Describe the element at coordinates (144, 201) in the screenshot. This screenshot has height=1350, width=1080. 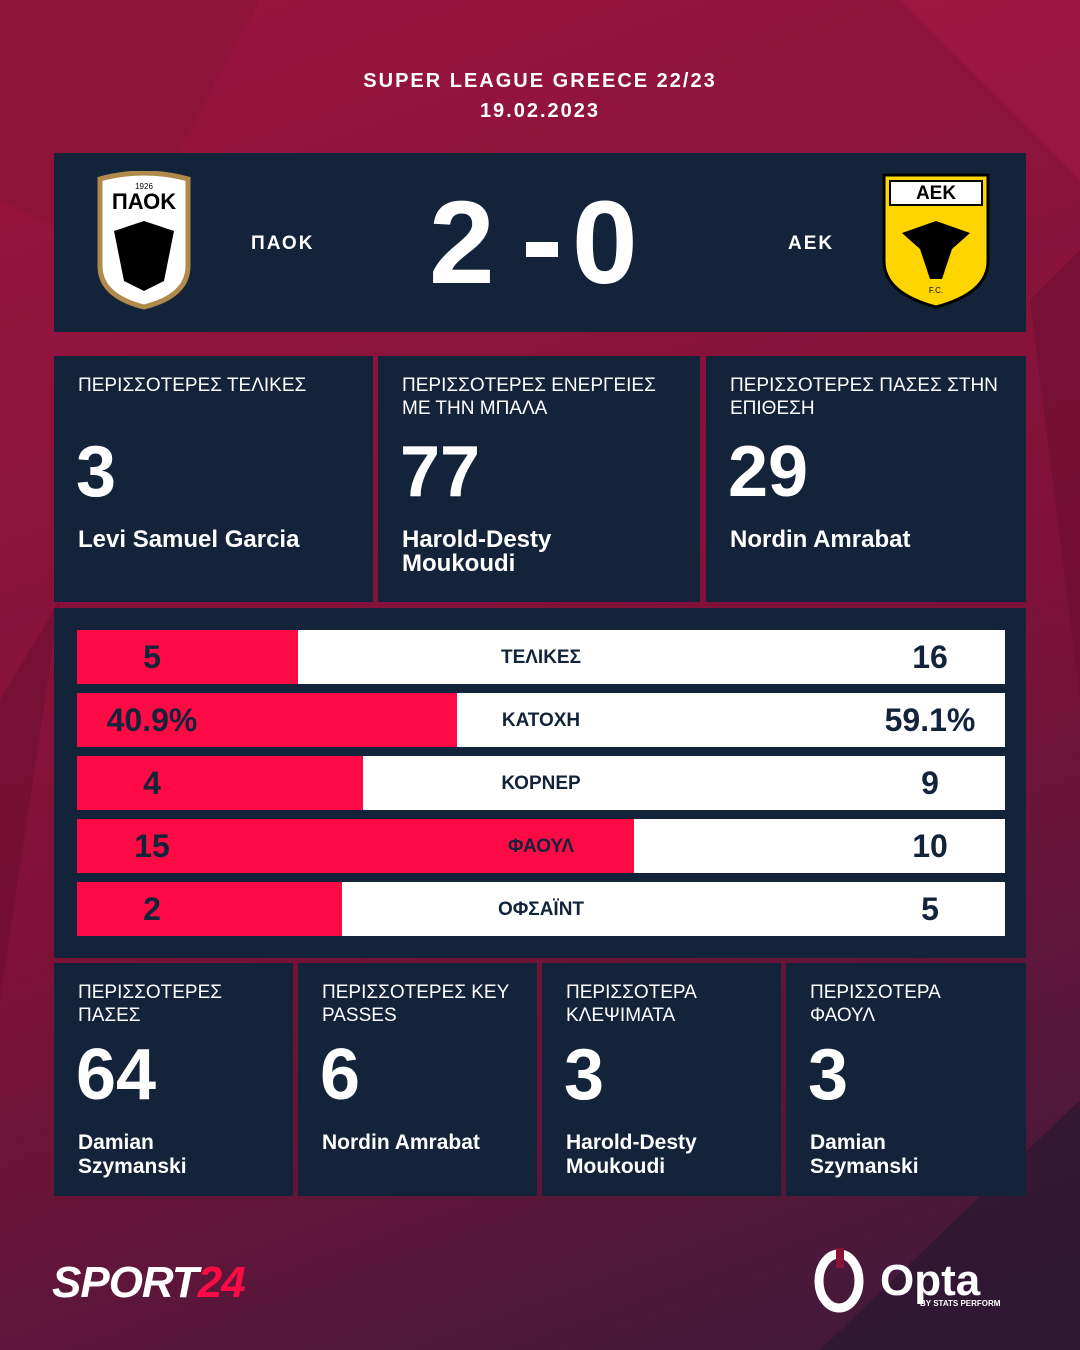
I see `home-logo-name: ΠΑΟΚ` at that location.